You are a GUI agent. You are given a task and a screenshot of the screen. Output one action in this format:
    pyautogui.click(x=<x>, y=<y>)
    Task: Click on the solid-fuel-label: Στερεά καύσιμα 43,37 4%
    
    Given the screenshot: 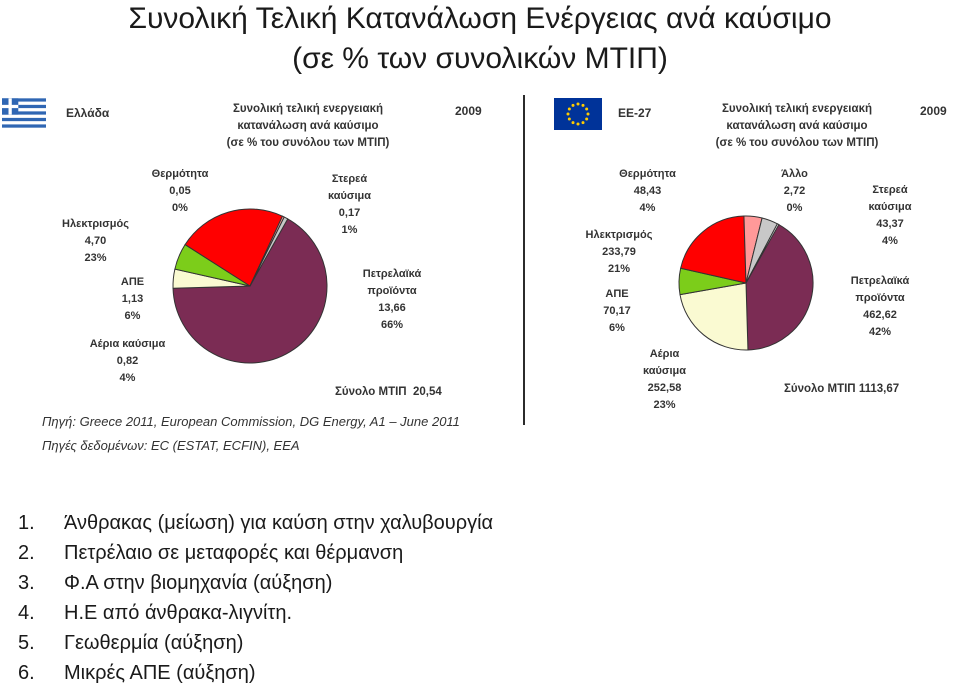 What is the action you would take?
    pyautogui.click(x=890, y=215)
    